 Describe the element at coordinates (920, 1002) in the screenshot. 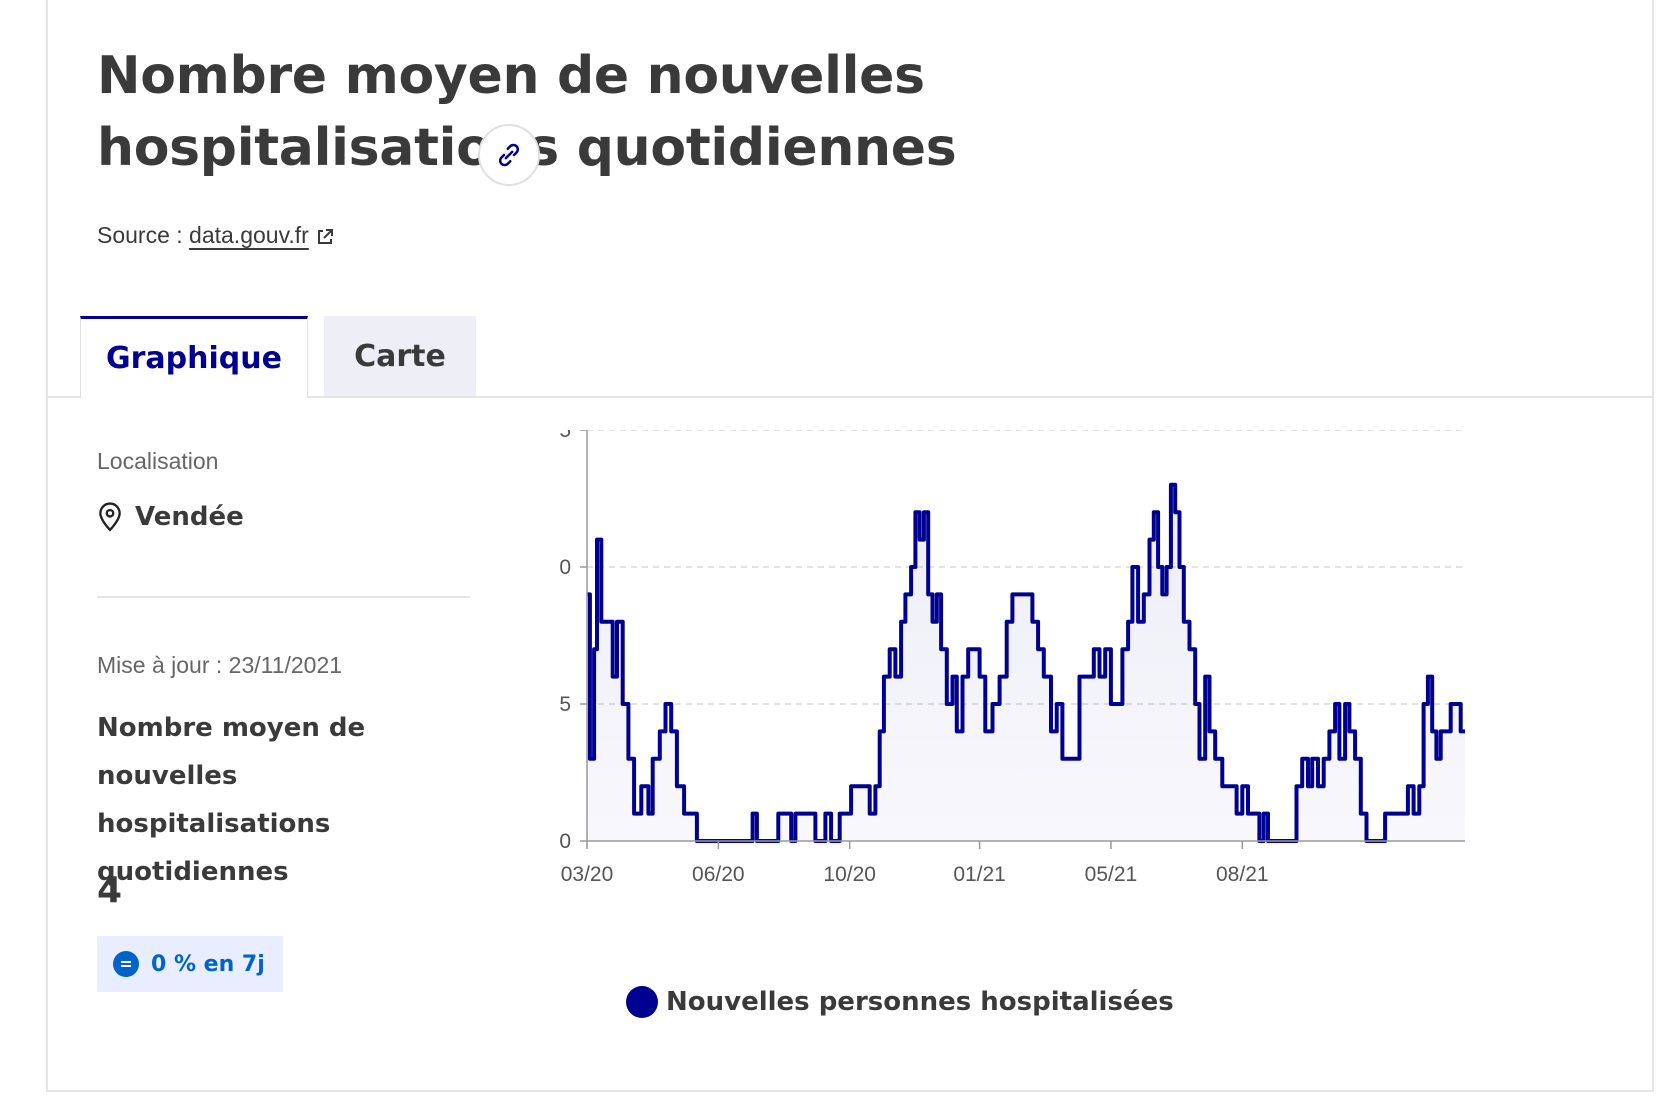

I see `legend-label: Nouvelles personnes hospitalisées` at that location.